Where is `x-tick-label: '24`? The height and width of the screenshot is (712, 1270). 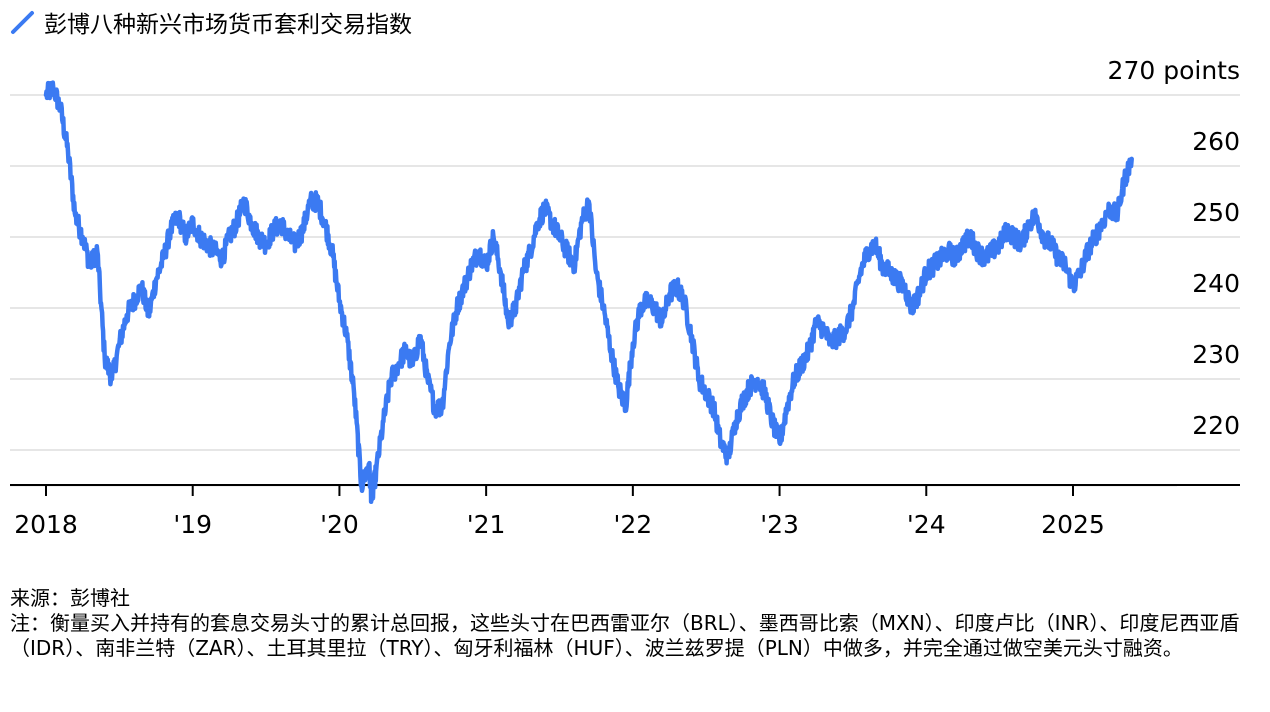
x-tick-label: '24 is located at coordinates (926, 524).